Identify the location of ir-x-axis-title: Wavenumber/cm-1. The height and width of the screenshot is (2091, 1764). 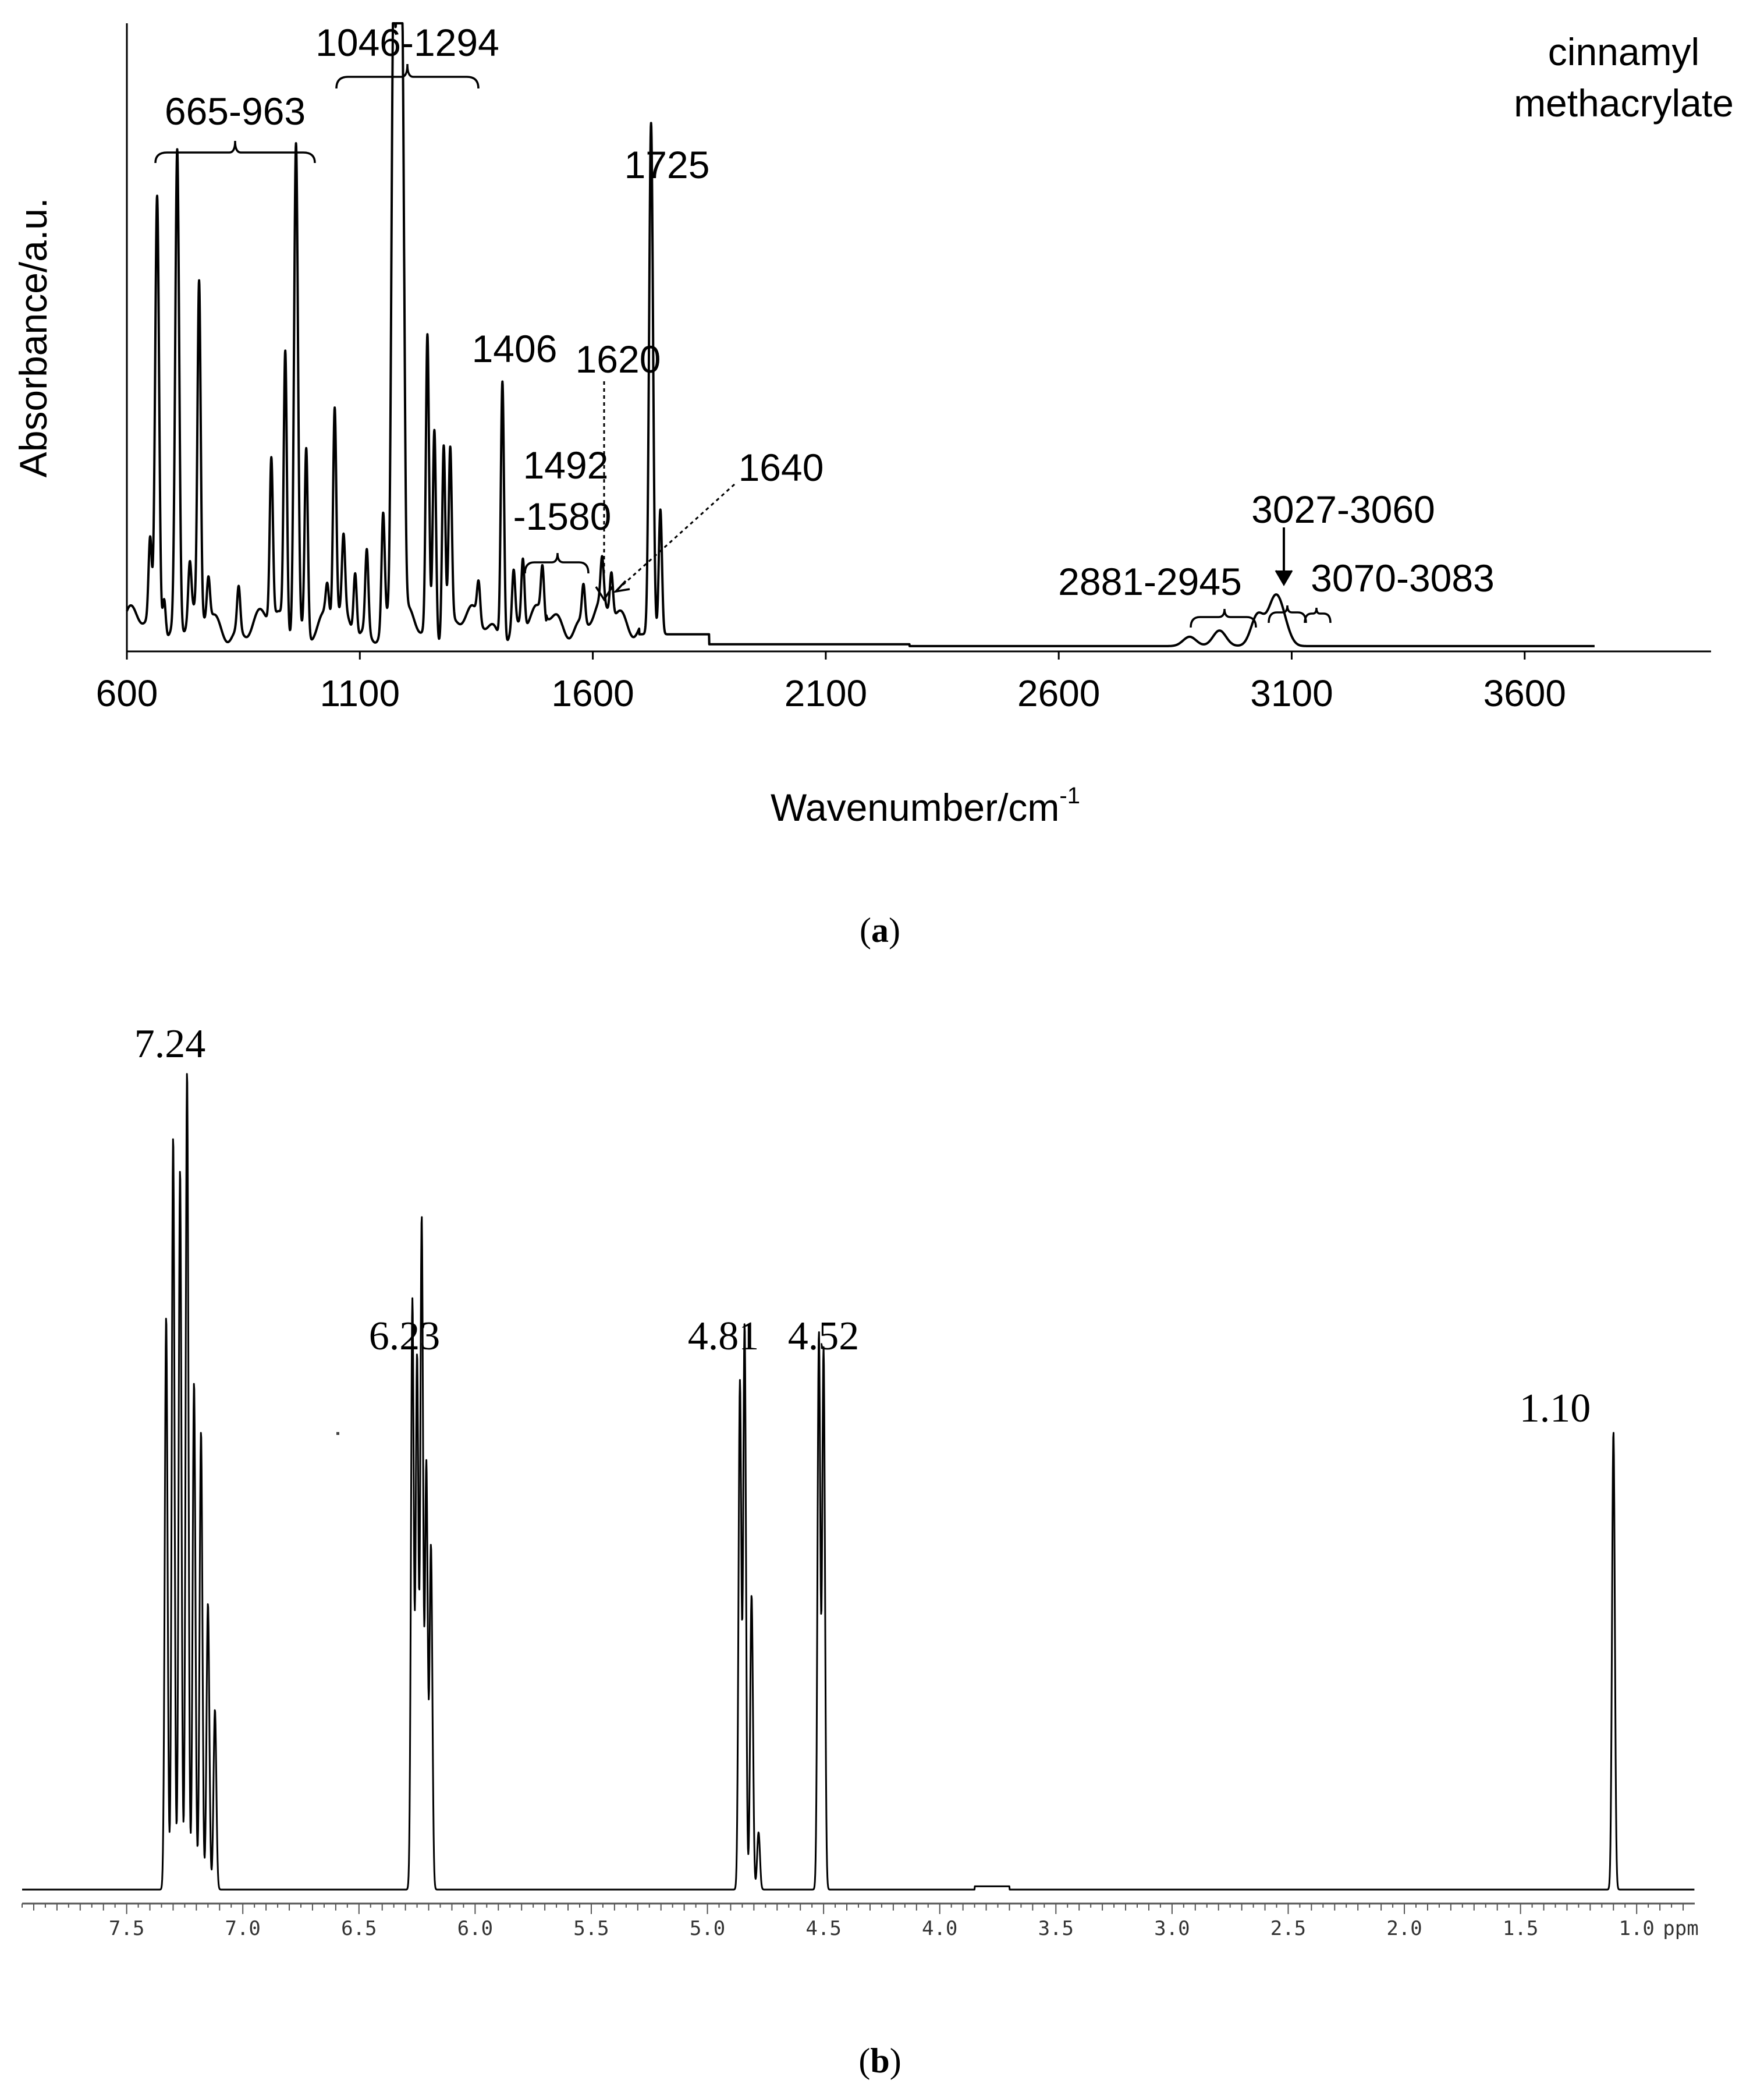
(925, 806).